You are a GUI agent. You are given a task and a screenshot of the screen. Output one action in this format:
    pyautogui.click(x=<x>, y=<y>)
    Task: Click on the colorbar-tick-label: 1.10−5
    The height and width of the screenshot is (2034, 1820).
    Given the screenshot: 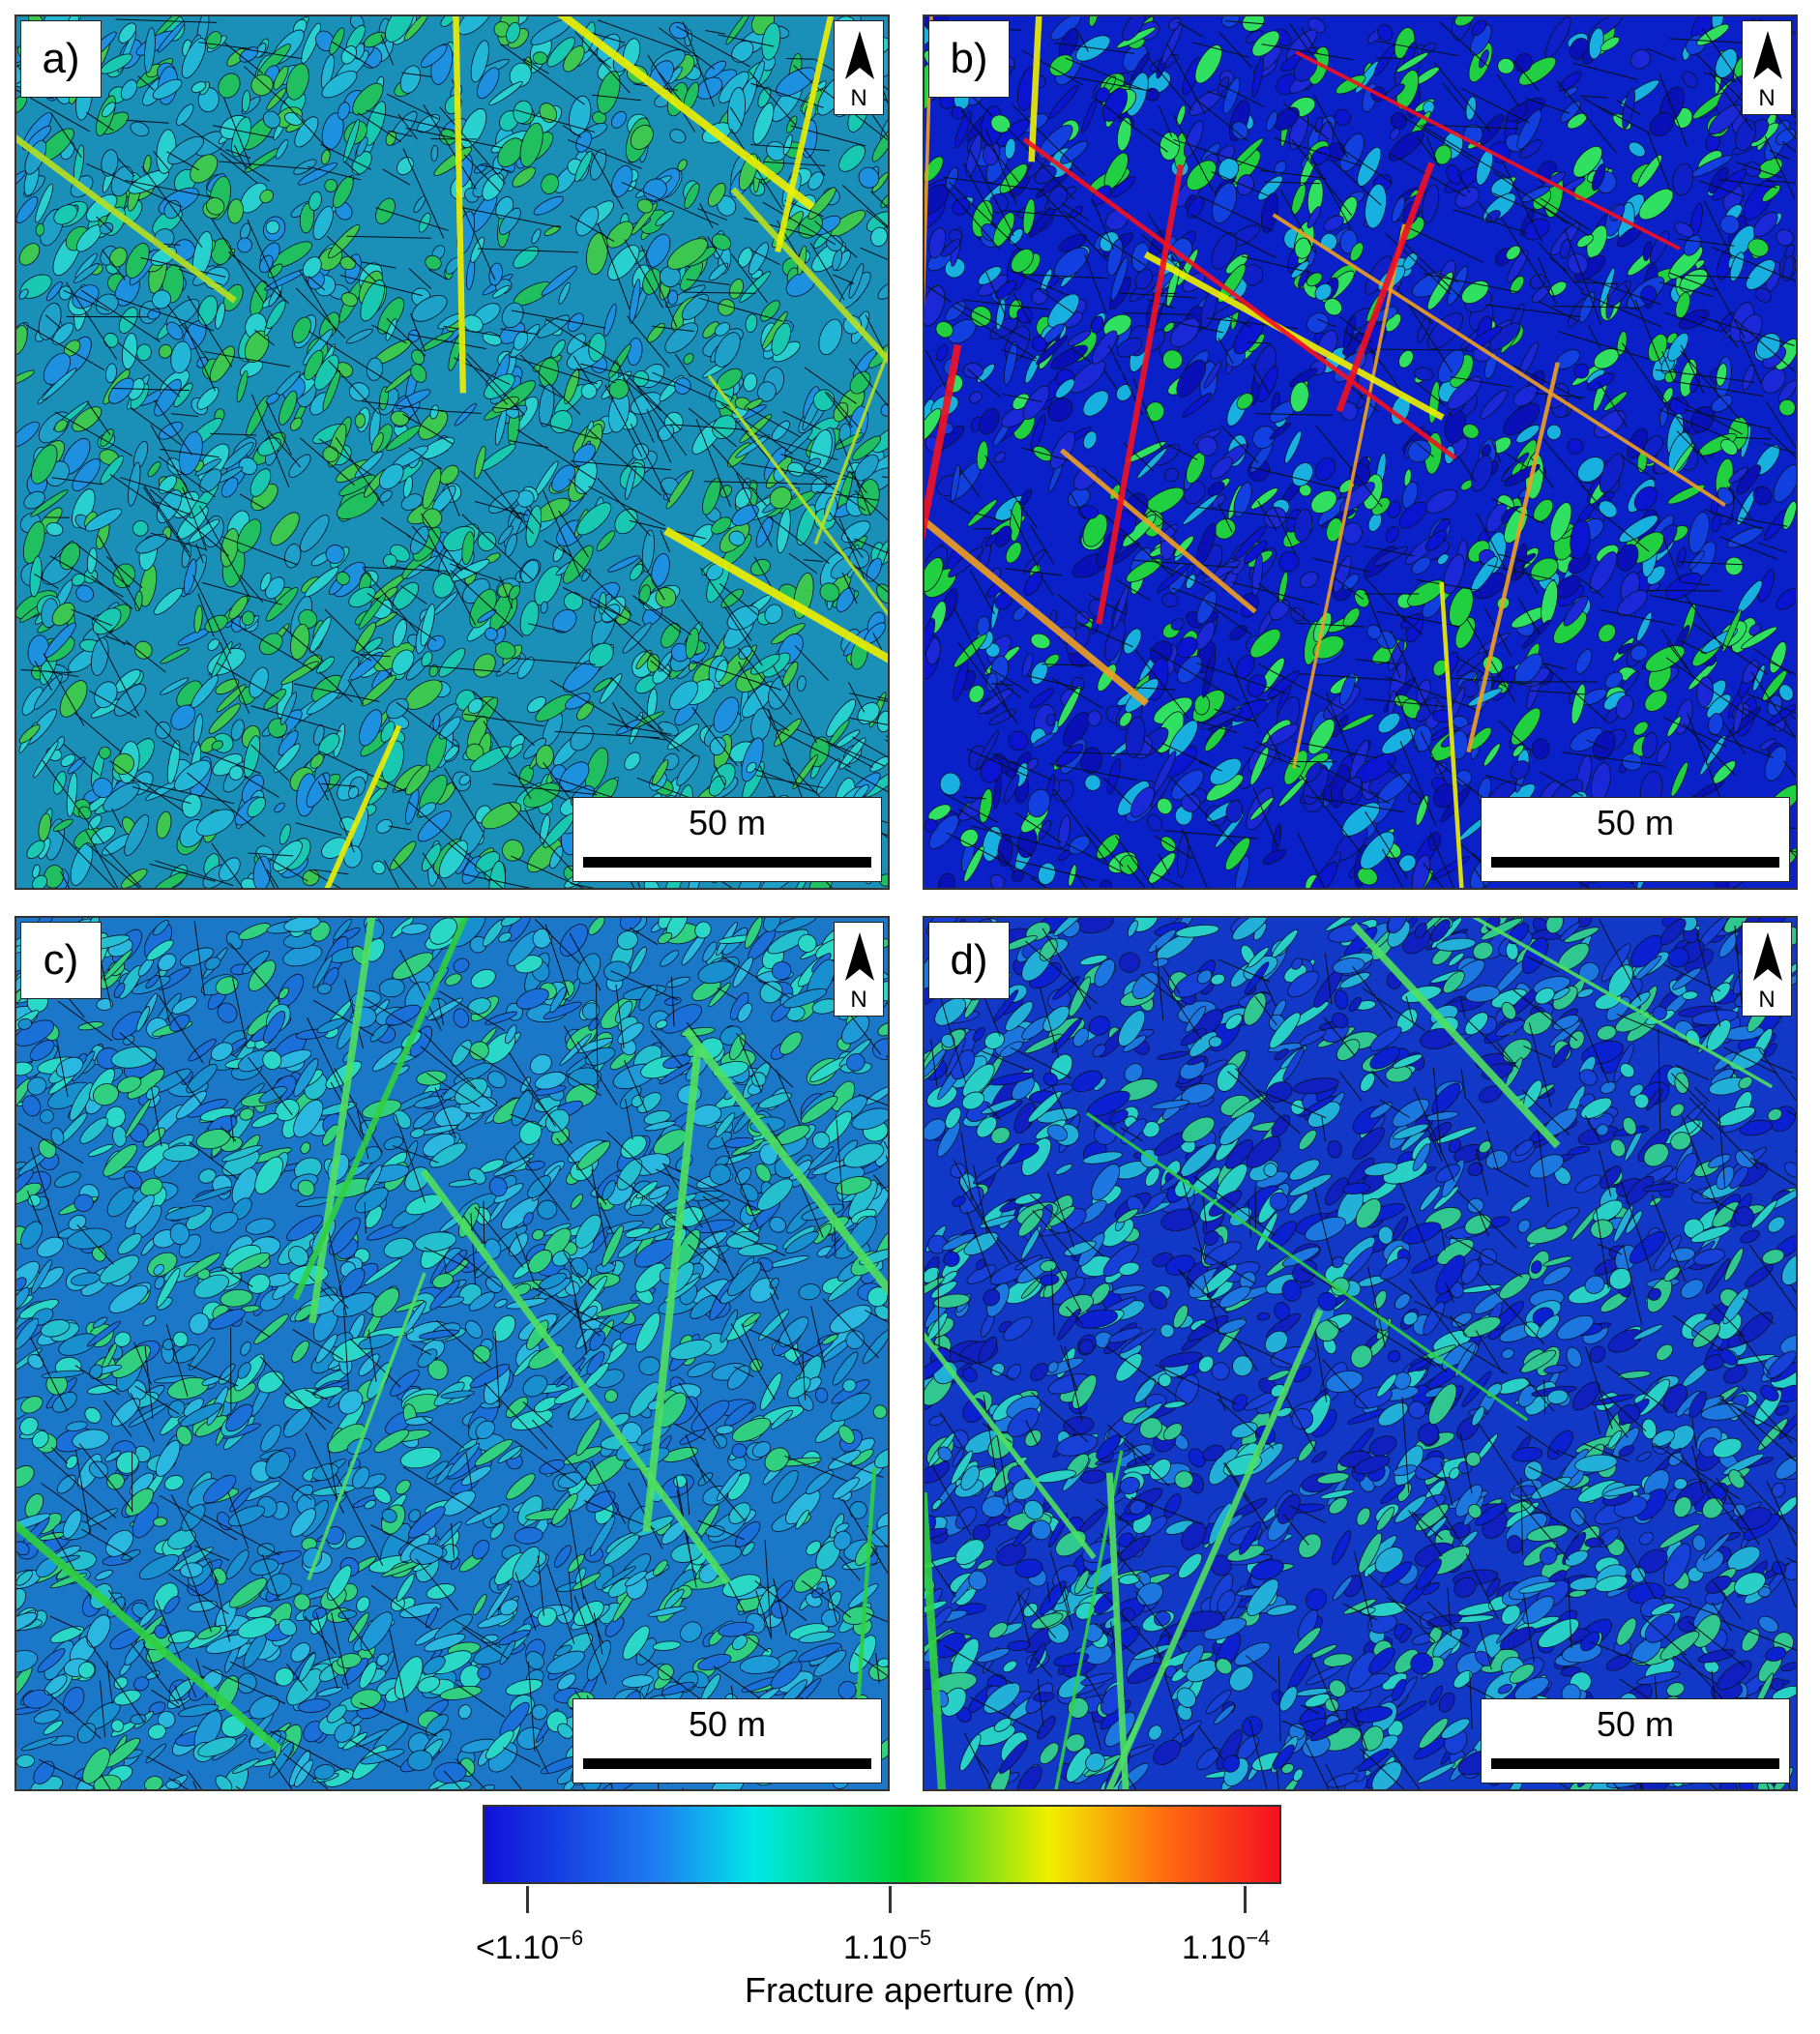 What is the action you would take?
    pyautogui.click(x=888, y=1946)
    